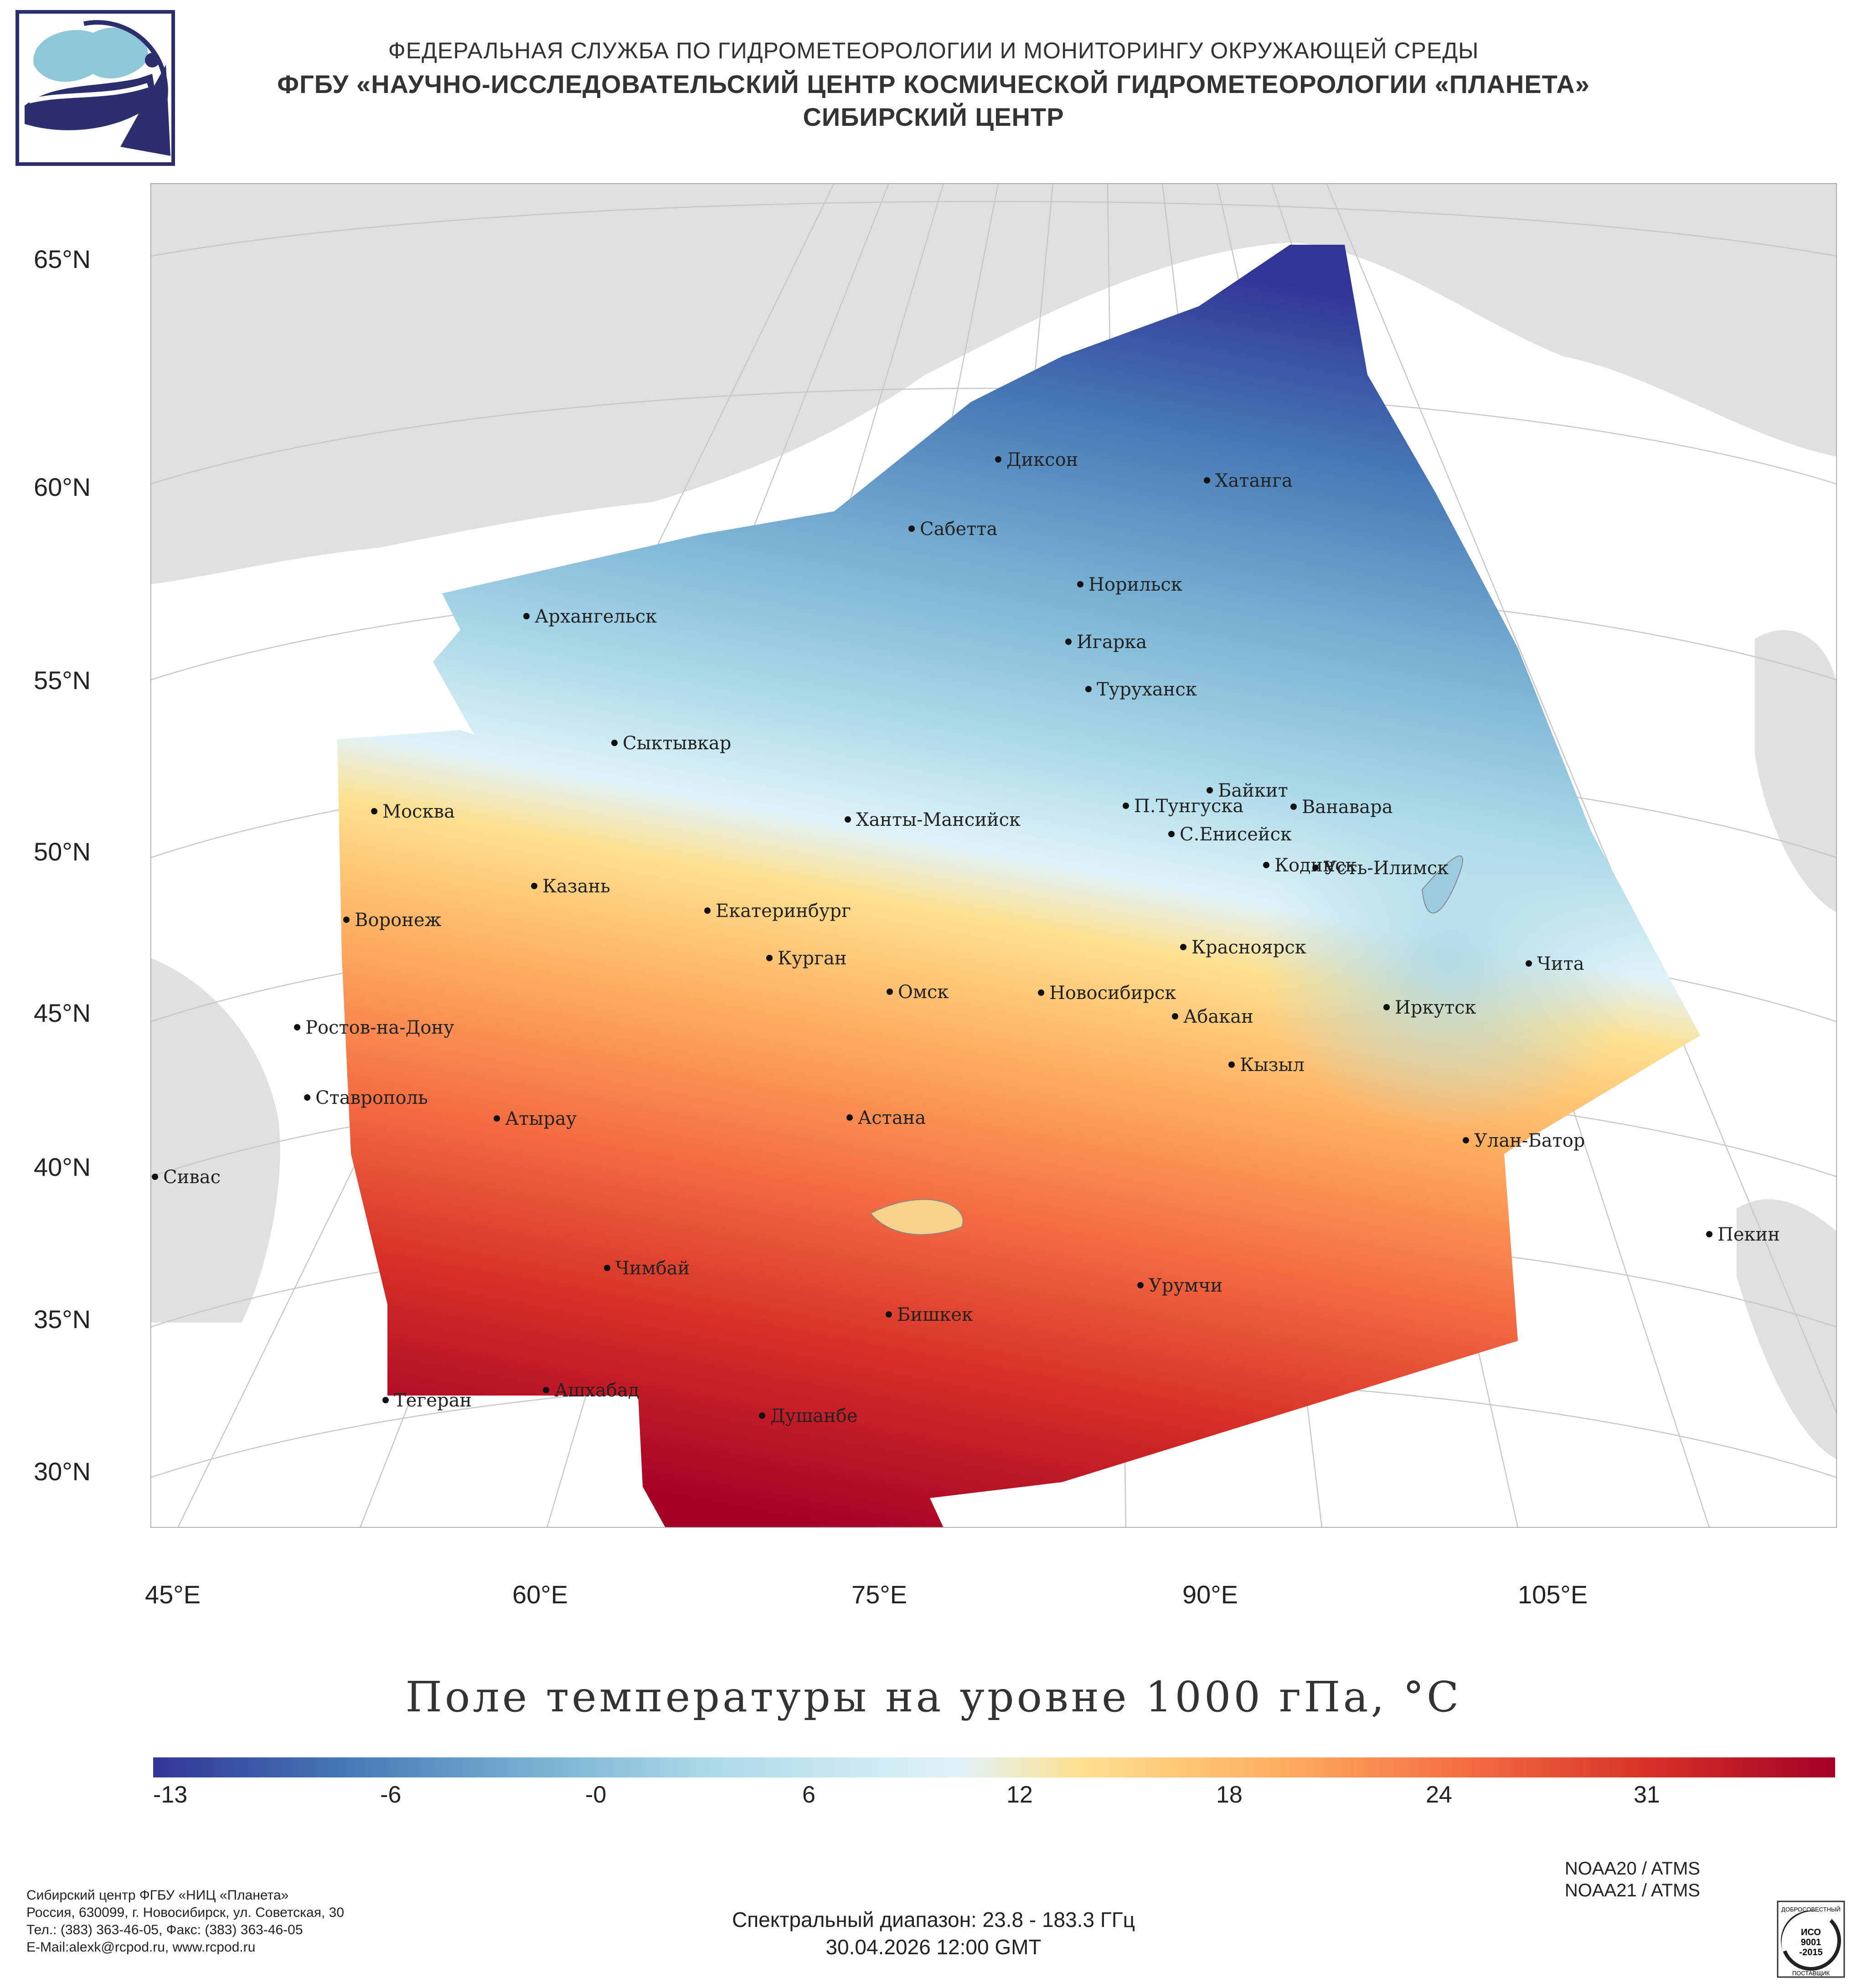 This screenshot has height=1988, width=1867. Describe the element at coordinates (1042, 460) in the screenshot. I see `city-label: Диксон` at that location.